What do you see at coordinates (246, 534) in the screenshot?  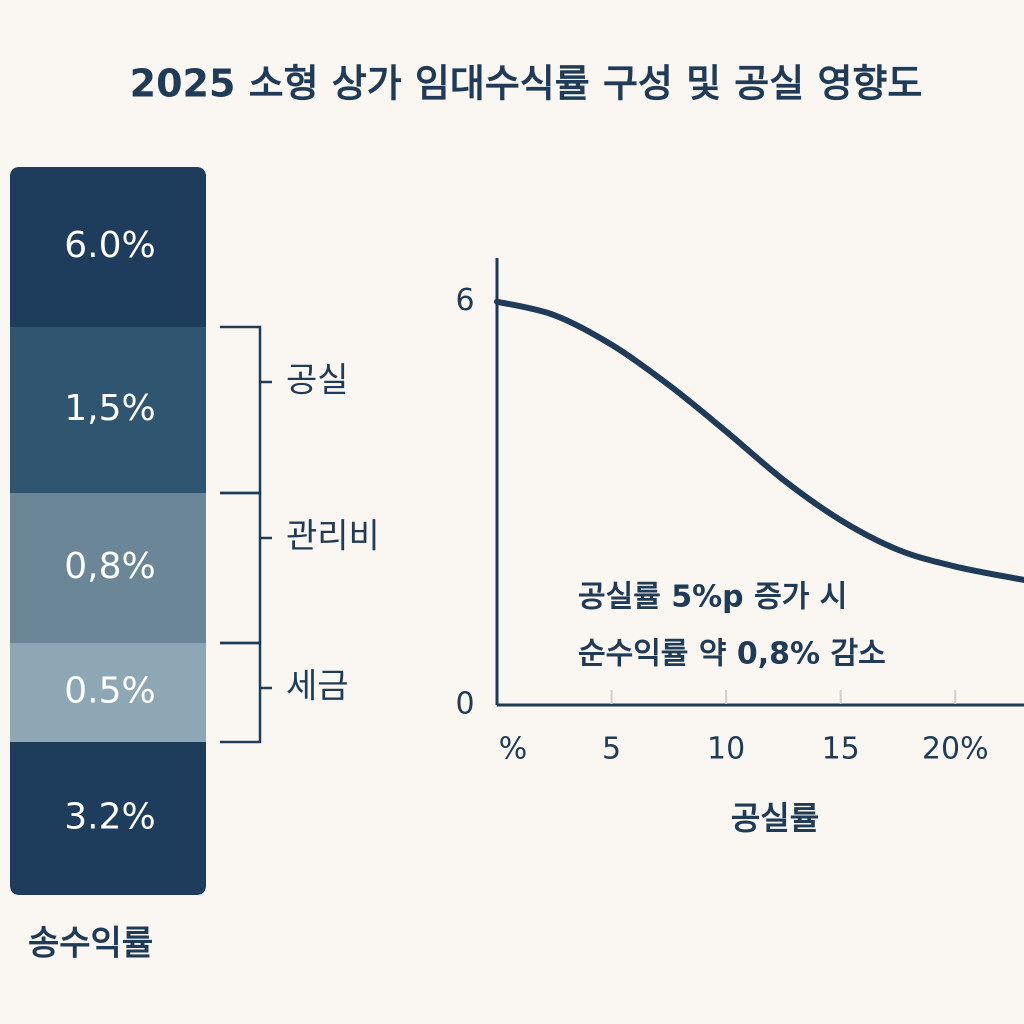 I see `brackets` at bounding box center [246, 534].